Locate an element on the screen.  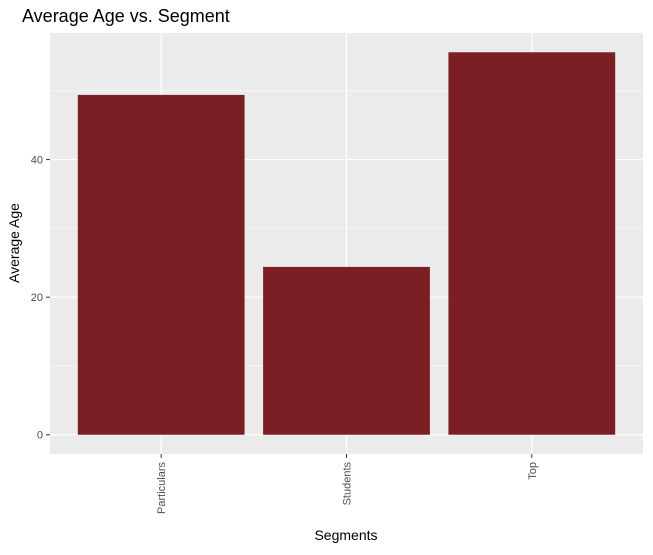
y-axis-ticks: 0 20 40 is located at coordinates (40, 298).